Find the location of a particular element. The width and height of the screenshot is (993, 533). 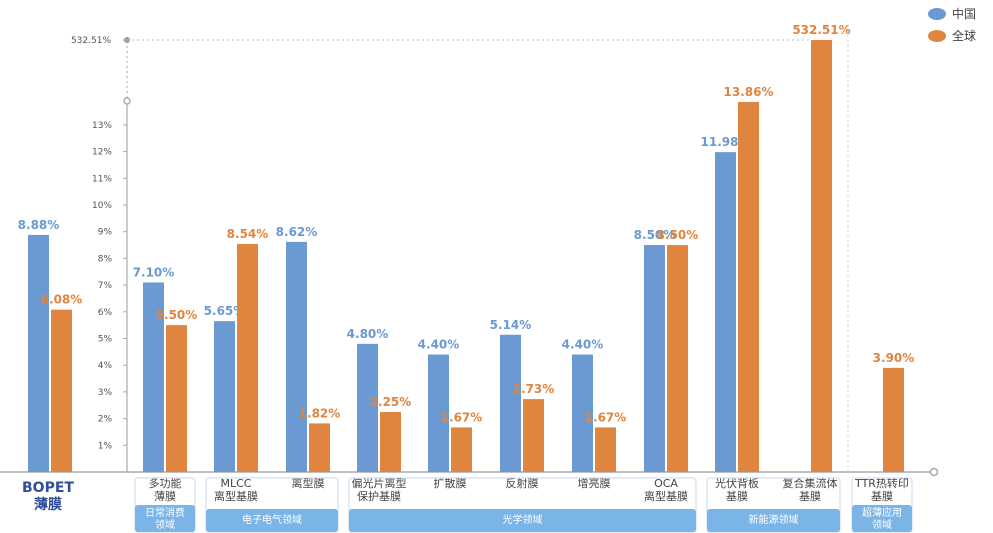

category-label: 扩散膜 is located at coordinates (450, 483).